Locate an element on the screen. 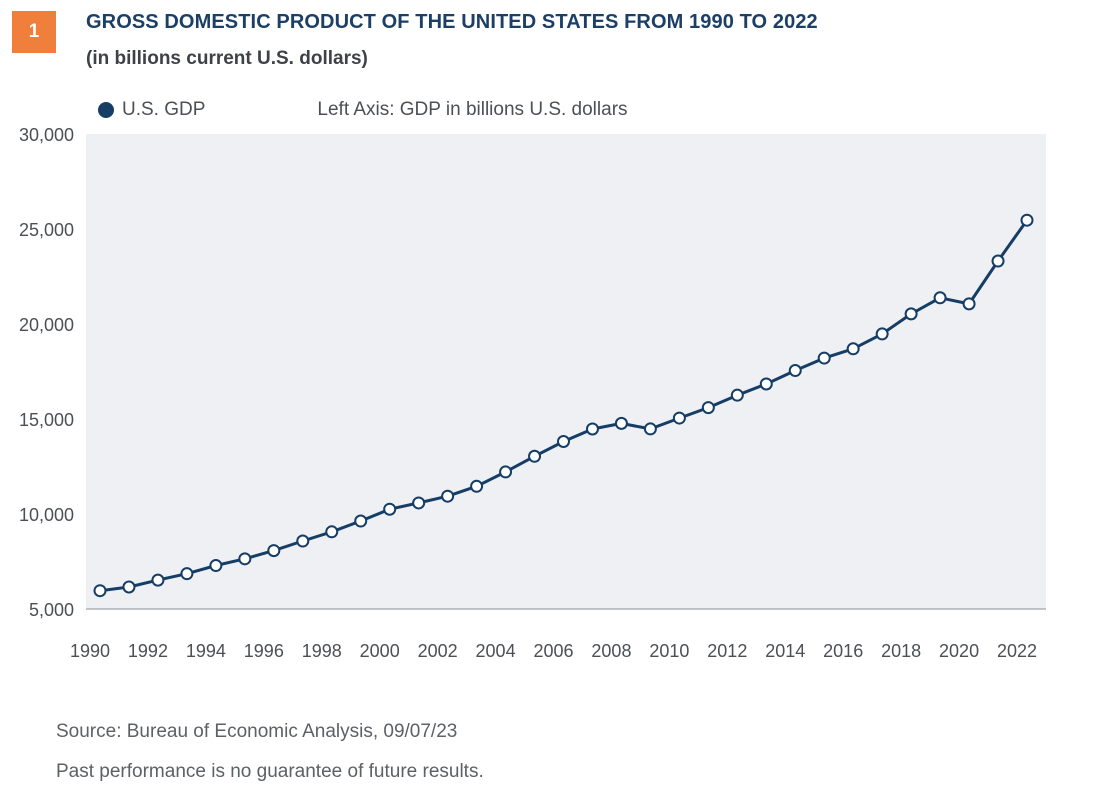 This screenshot has height=787, width=1108. y-tick-label: 5,000 is located at coordinates (51, 610).